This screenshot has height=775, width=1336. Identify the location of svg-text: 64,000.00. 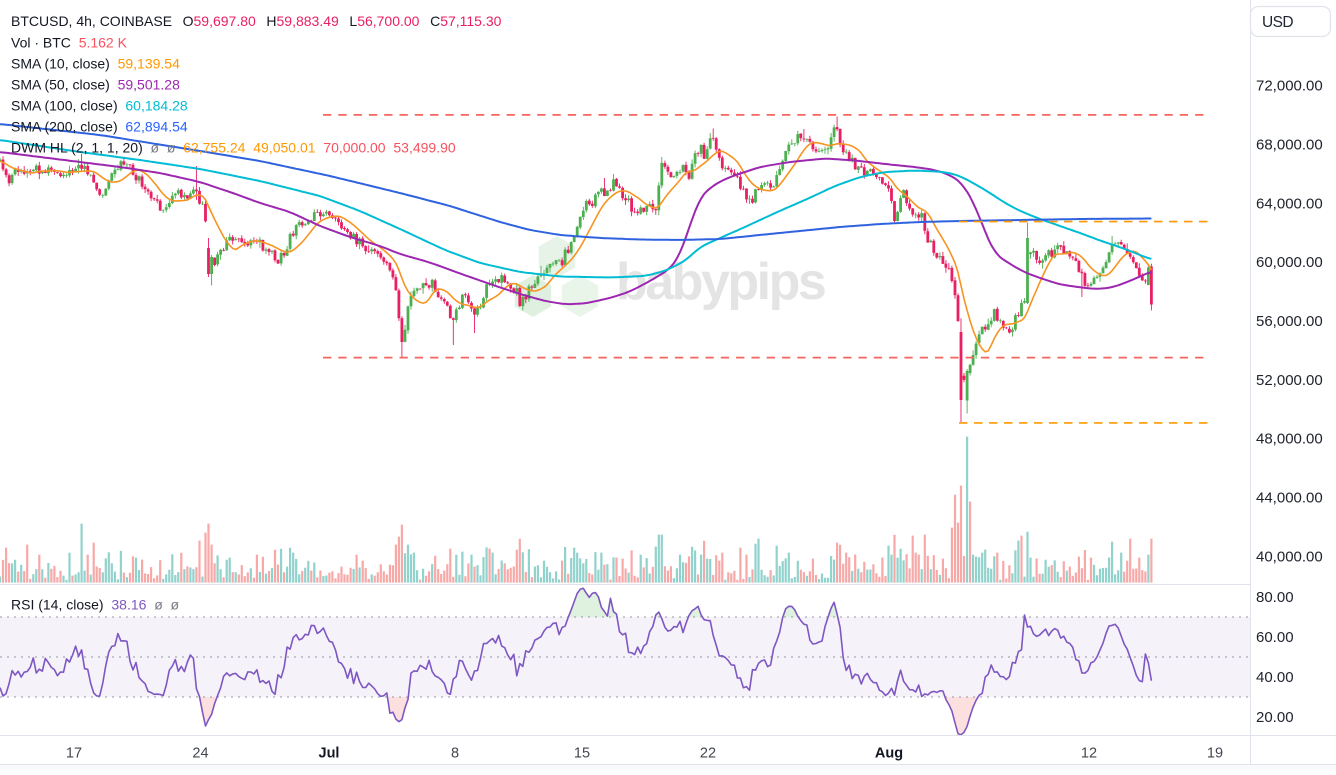
(1289, 203).